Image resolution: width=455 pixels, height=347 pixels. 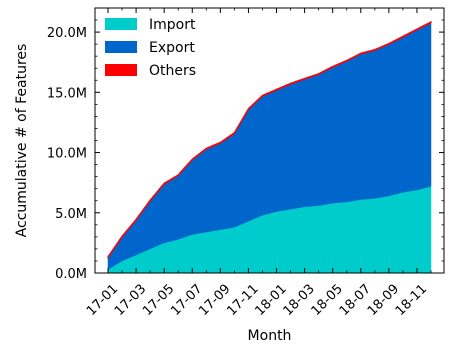 What do you see at coordinates (172, 25) in the screenshot?
I see `legend-label-import: Import` at bounding box center [172, 25].